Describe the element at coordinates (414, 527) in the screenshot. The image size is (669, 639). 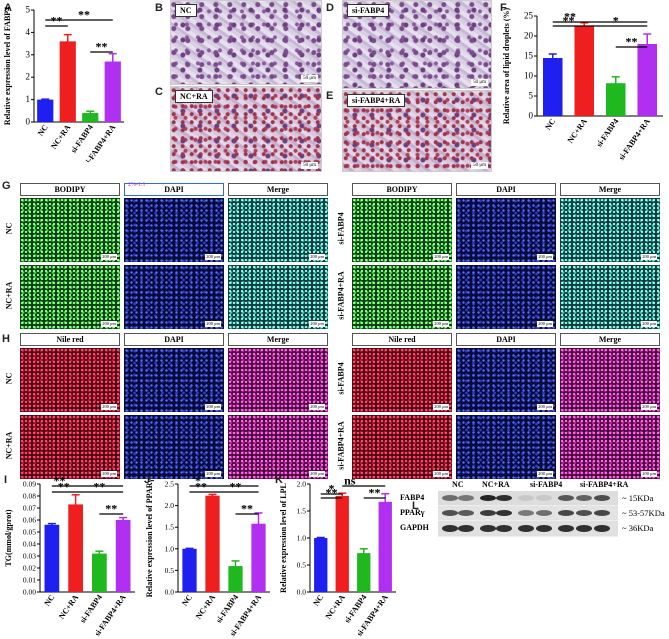
I see `blot-row-label: GAPDH` at that location.